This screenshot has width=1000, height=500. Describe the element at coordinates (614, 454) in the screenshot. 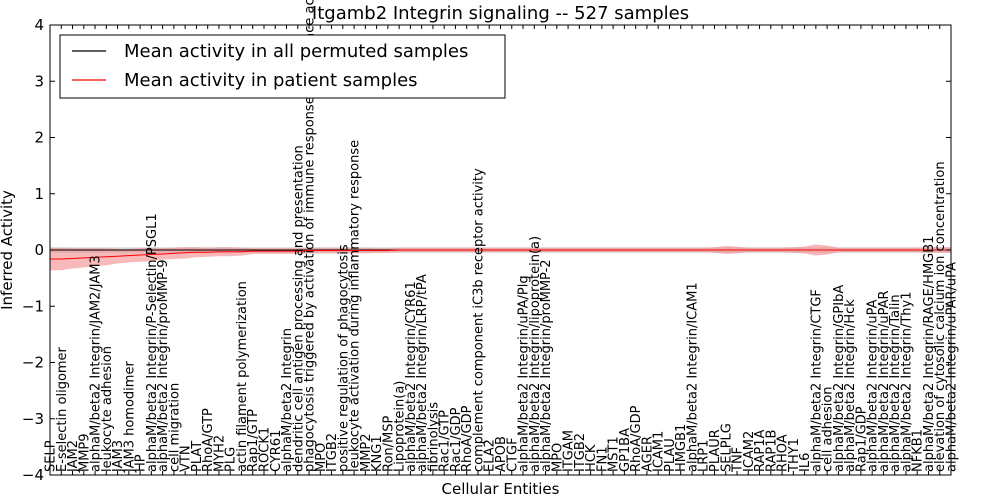

I see `x-tick-label: MST1` at that location.